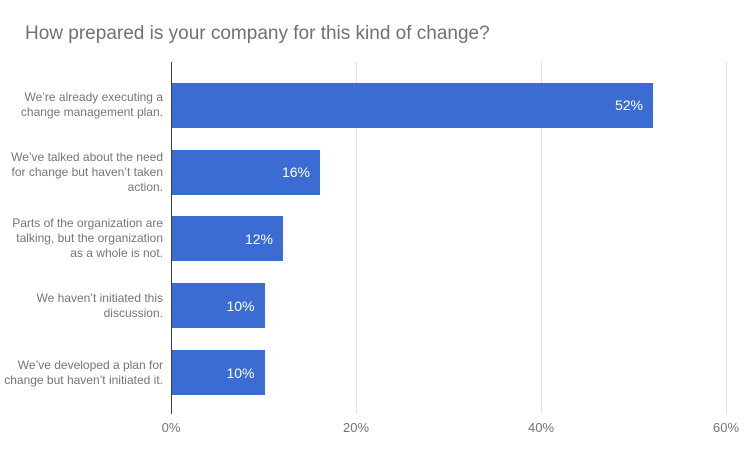 The image size is (750, 463). What do you see at coordinates (218, 306) in the screenshot?
I see `bar-10a: 10%` at bounding box center [218, 306].